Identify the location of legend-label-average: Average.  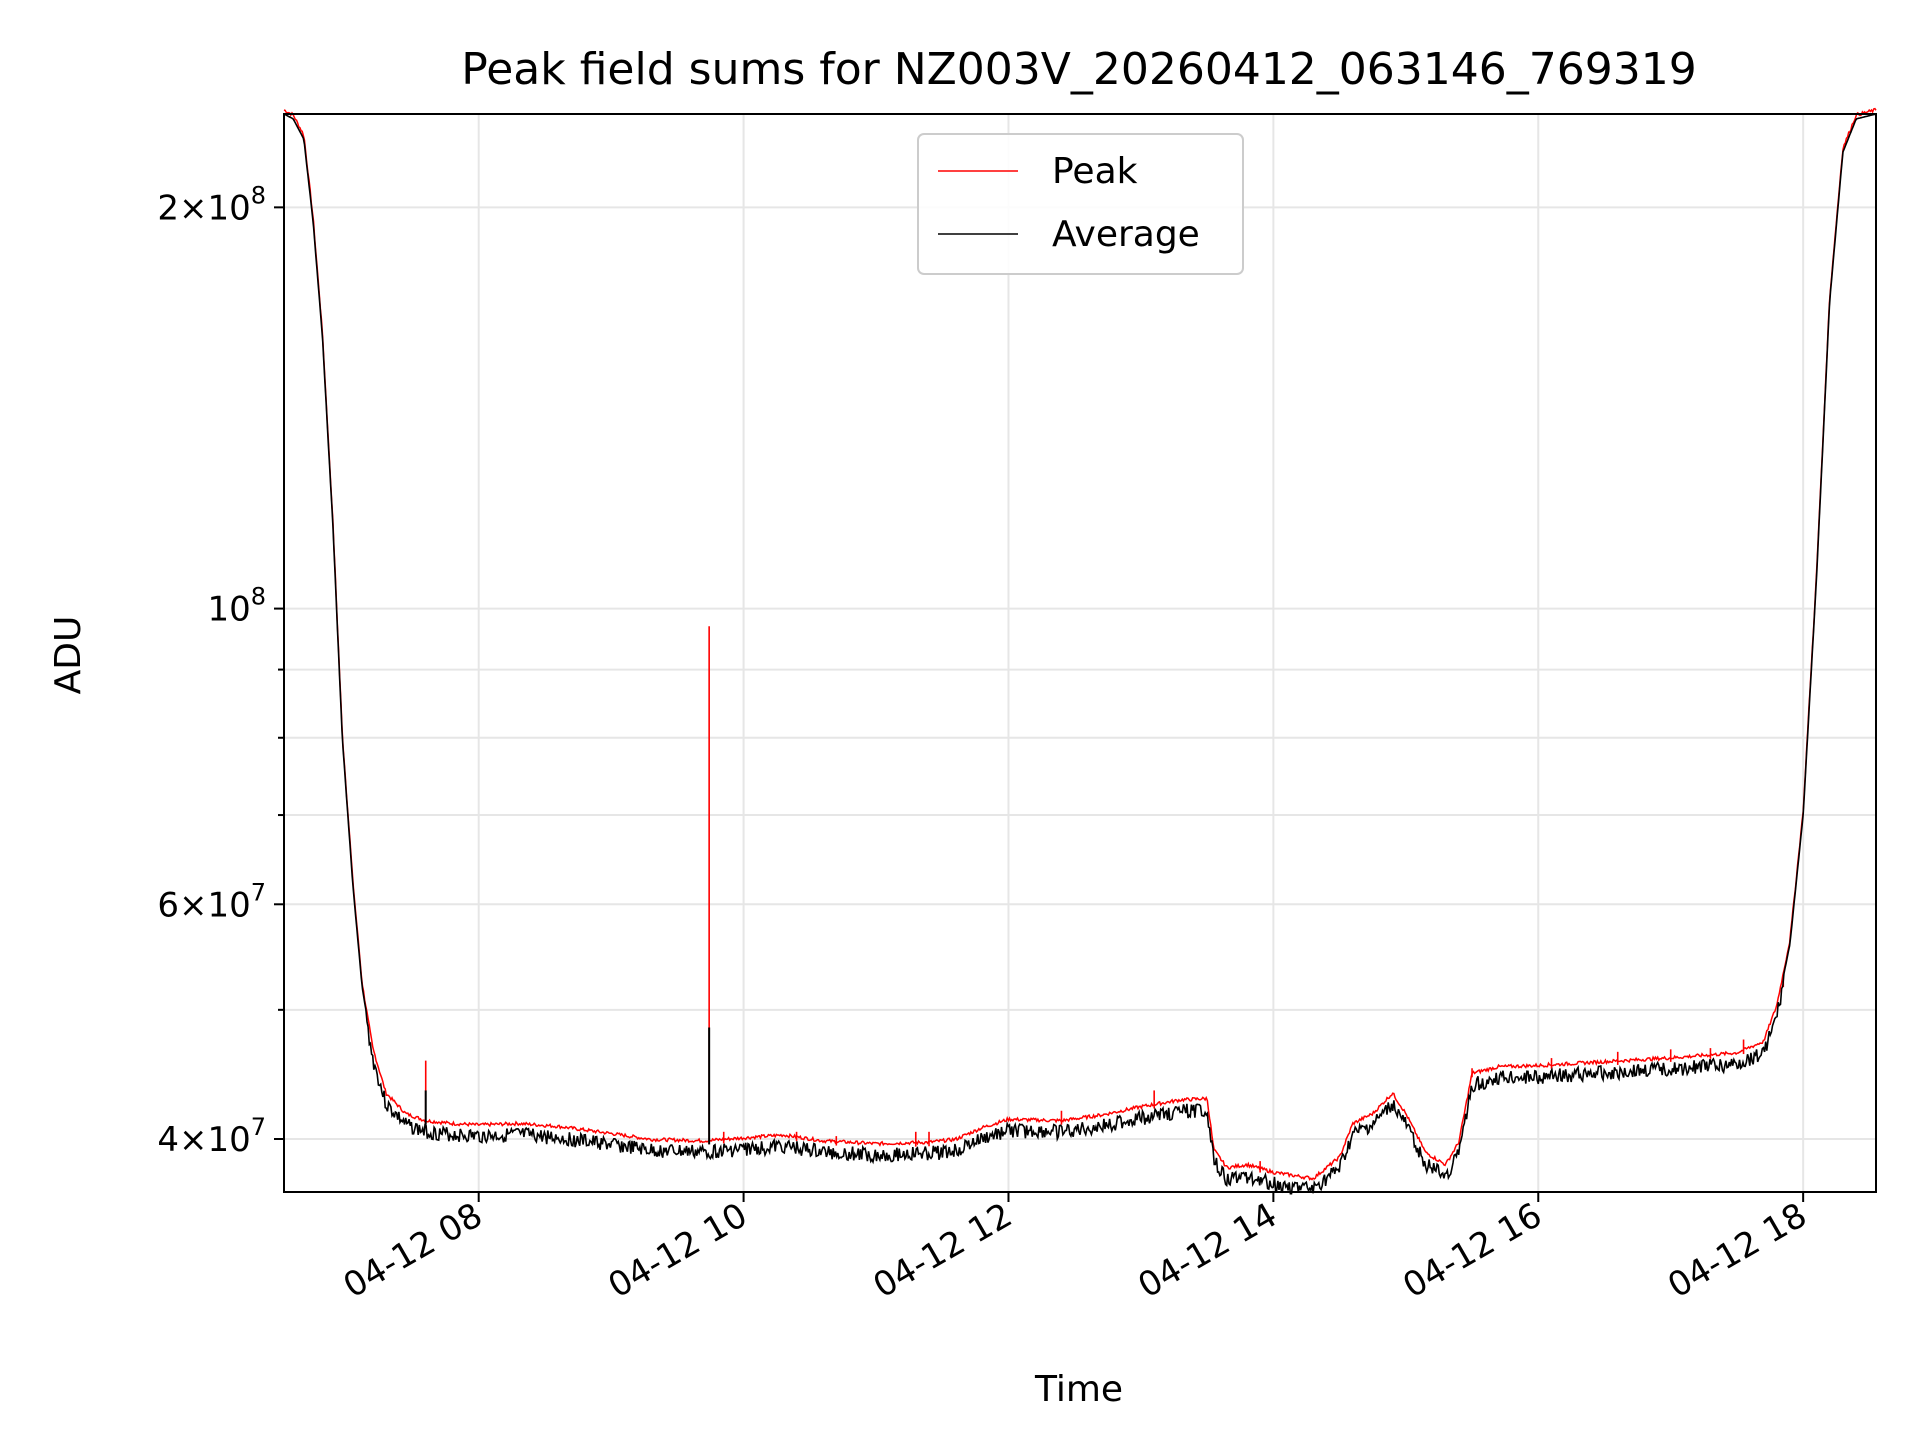
(1126, 234).